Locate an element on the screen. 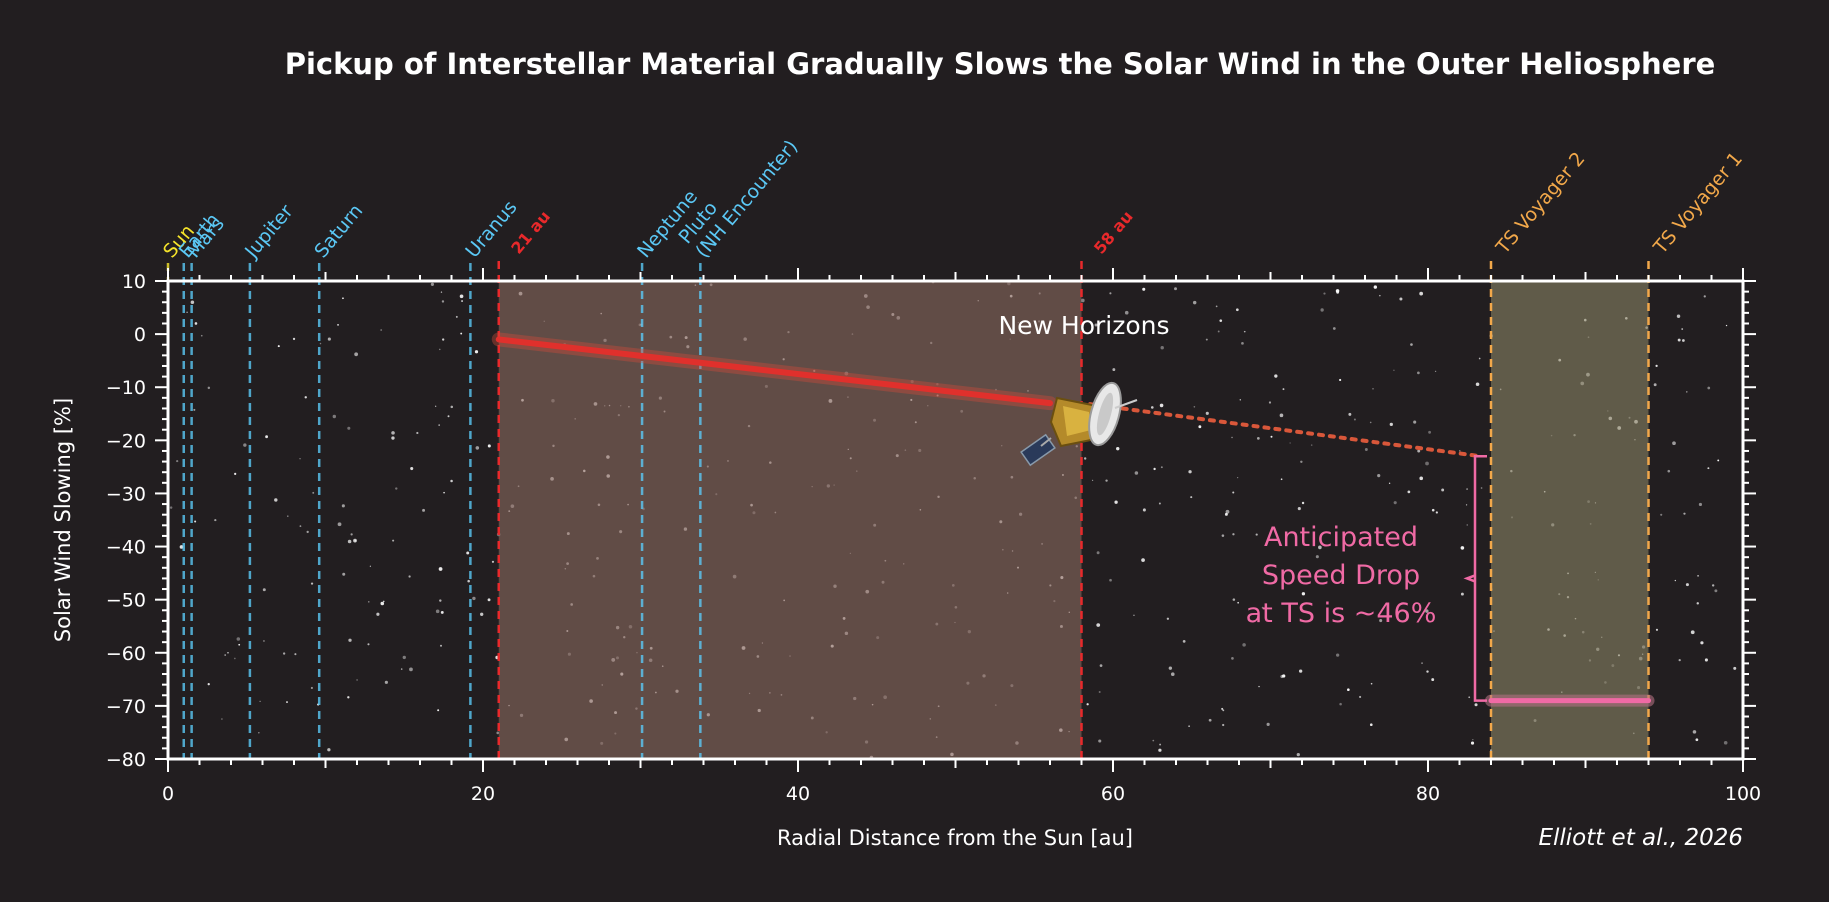  speed-drop-annotation: Anticipated Speed Drop at TS is ~46% is located at coordinates (1341, 575).